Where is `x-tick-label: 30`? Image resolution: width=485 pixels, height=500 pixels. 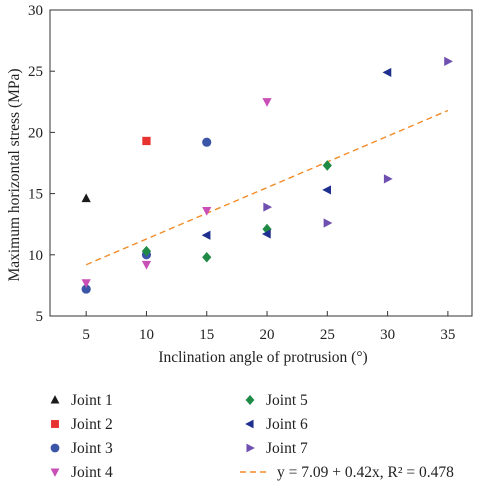
x-tick-label: 30 is located at coordinates (387, 335).